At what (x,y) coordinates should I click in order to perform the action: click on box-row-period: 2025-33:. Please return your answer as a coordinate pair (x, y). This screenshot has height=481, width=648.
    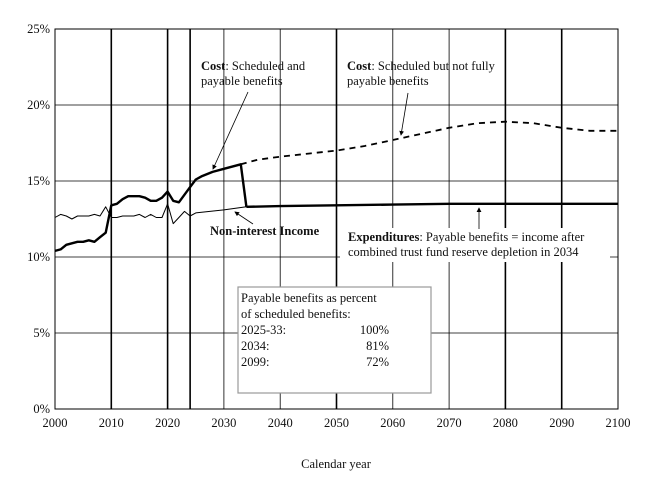
    Looking at the image, I should click on (263, 330).